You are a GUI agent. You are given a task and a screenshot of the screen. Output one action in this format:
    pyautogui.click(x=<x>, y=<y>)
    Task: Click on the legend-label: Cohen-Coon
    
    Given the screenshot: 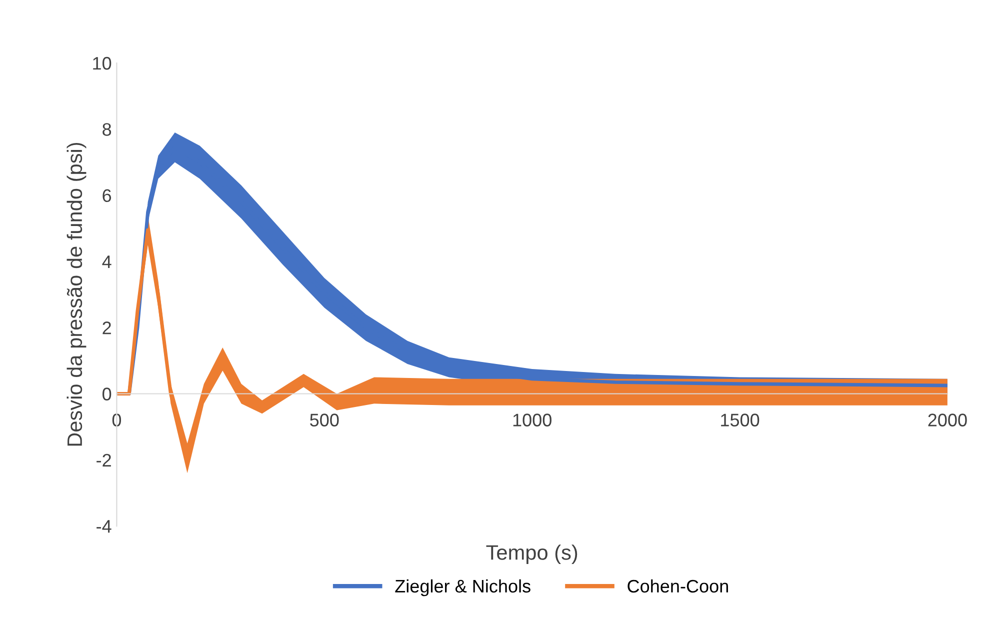 What is the action you would take?
    pyautogui.click(x=678, y=586)
    